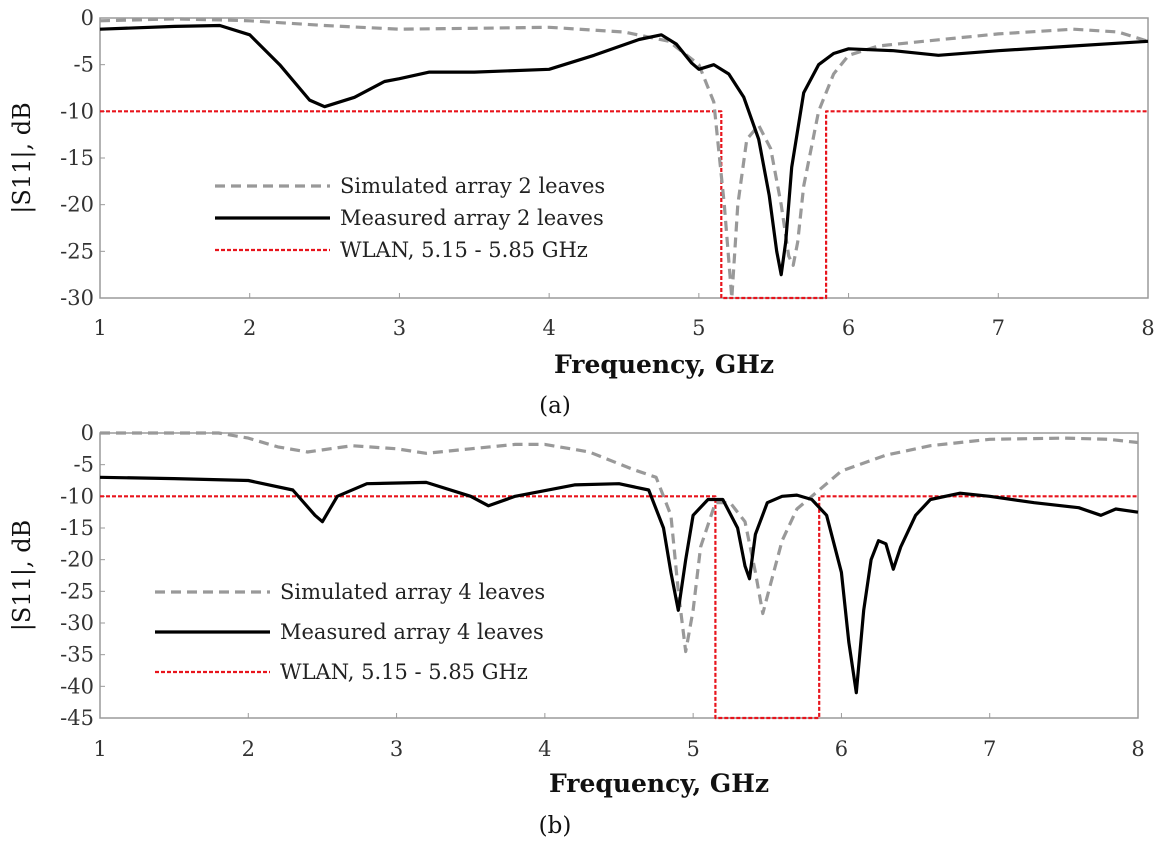 The image size is (1161, 844). Describe the element at coordinates (77, 686) in the screenshot. I see `y-tick-label: -40` at that location.